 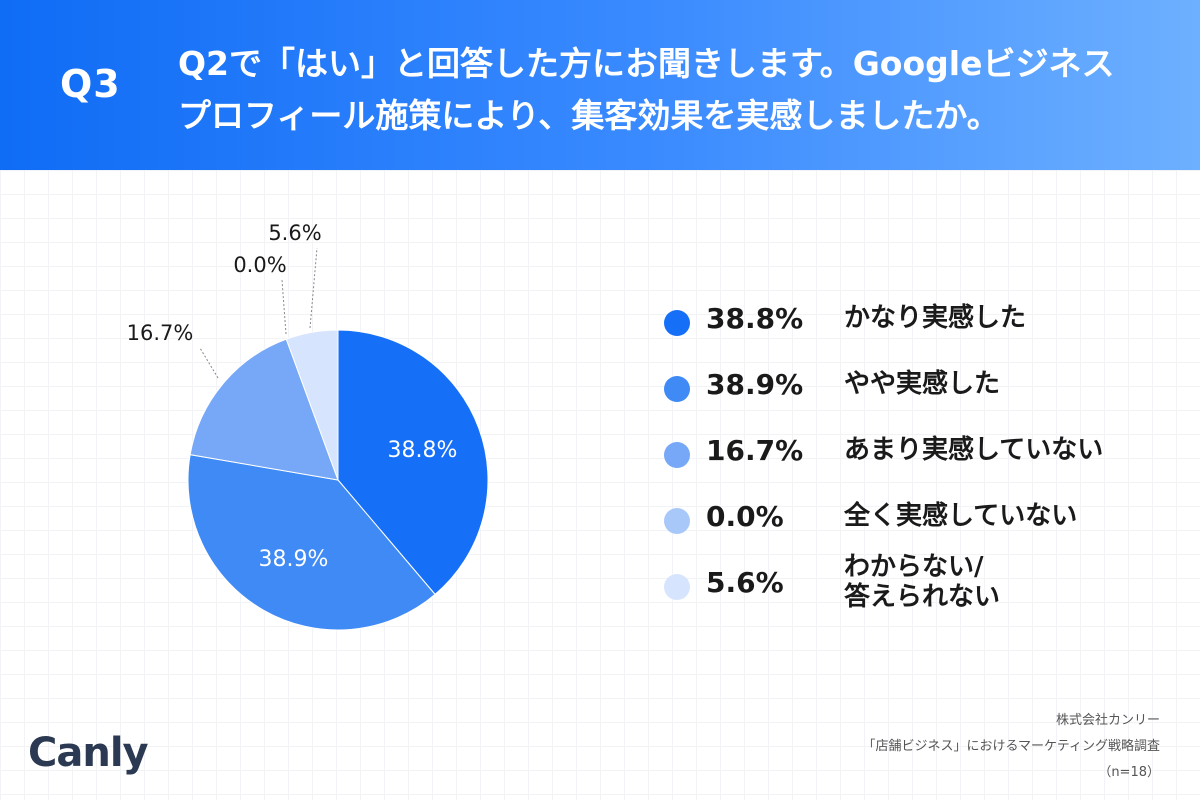 What do you see at coordinates (589, 115) in the screenshot?
I see `question-line-2: プロフィール施策により、集客効果を実感しましたか。` at bounding box center [589, 115].